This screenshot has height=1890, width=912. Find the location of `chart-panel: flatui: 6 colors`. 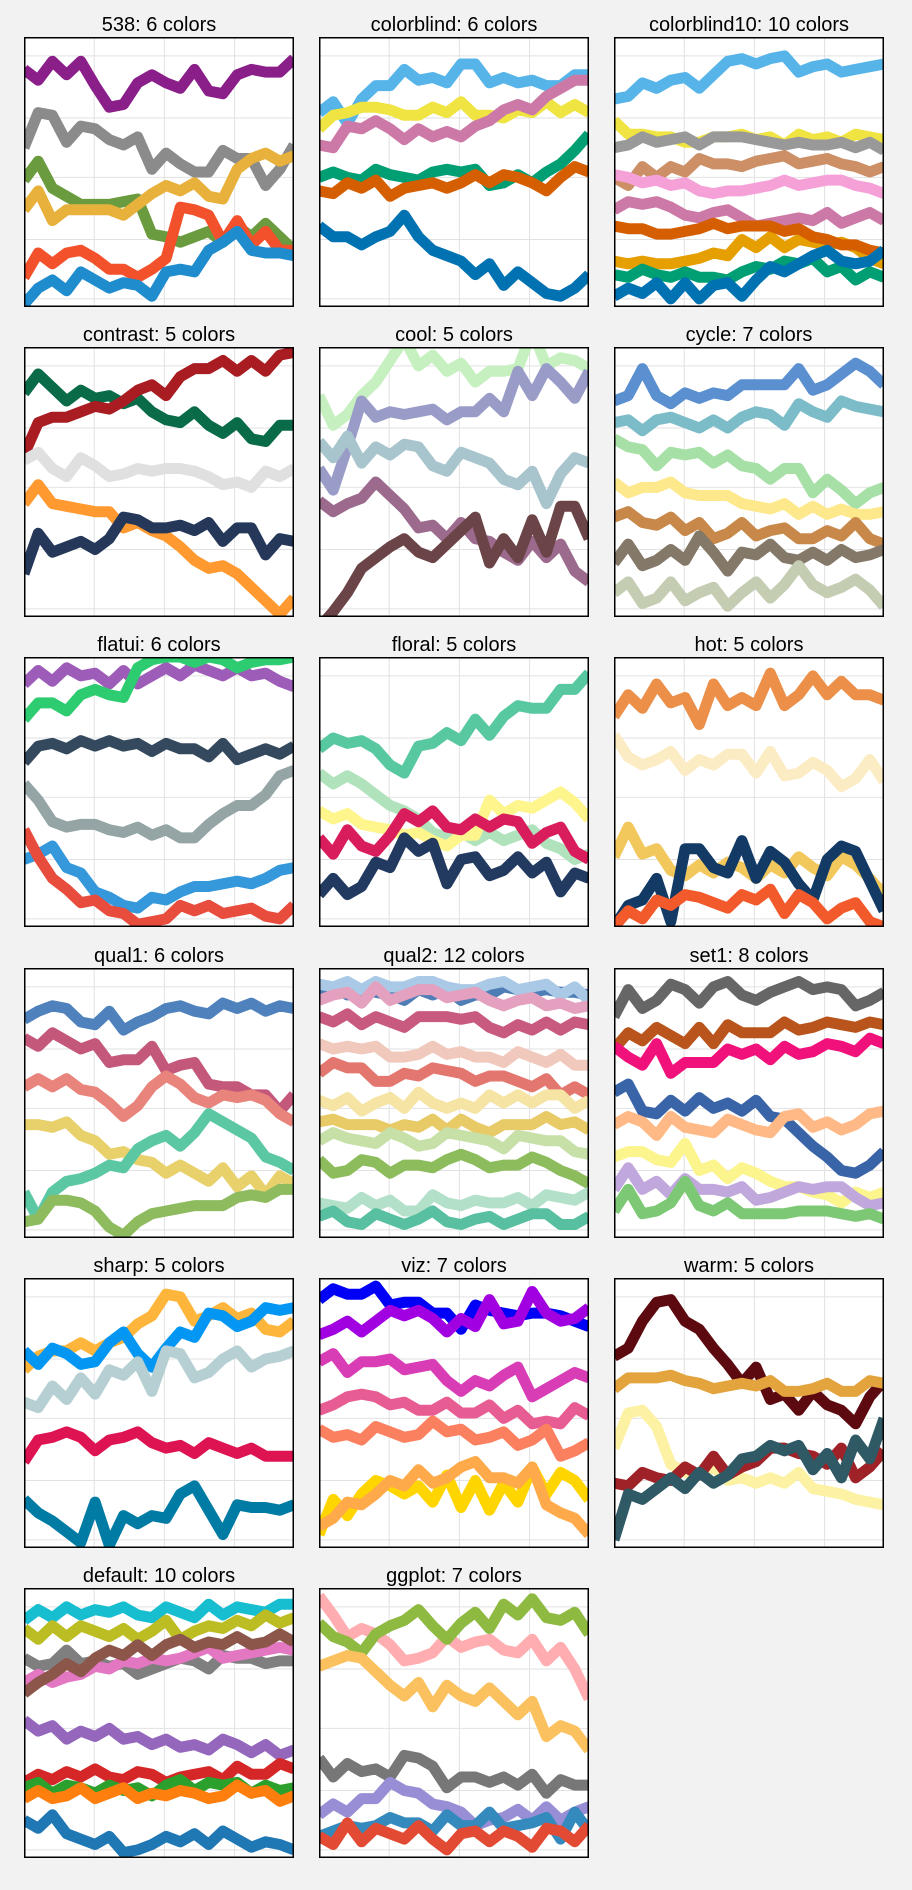

chart-panel: flatui: 6 colors is located at coordinates (159, 780).